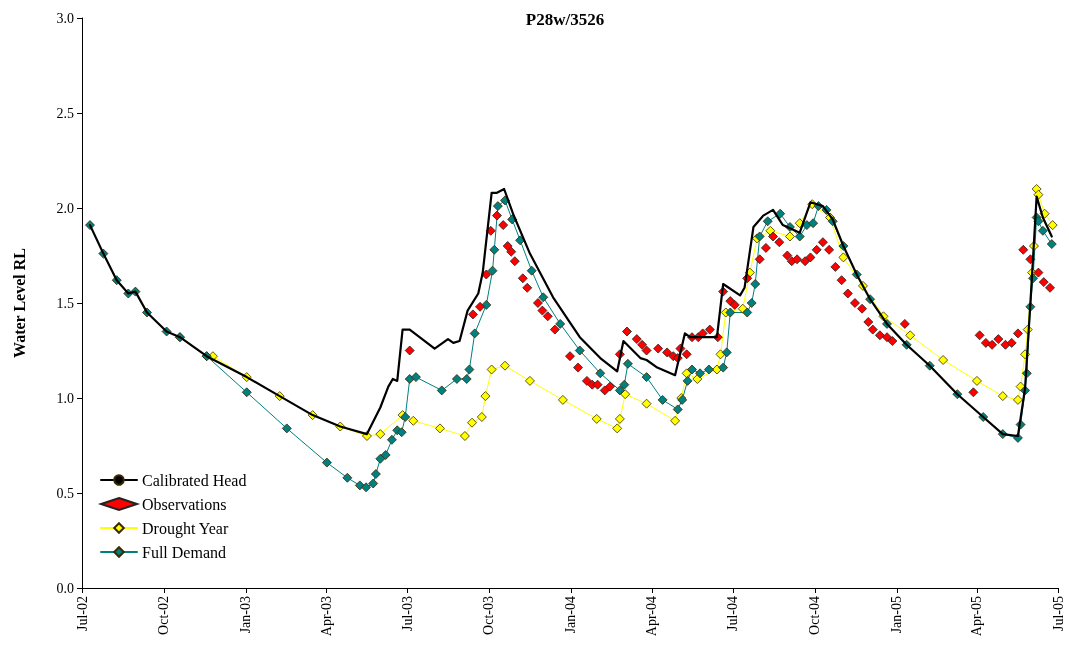 The image size is (1069, 665). Describe the element at coordinates (246, 615) in the screenshot. I see `x-tick-label: Jan-03` at that location.